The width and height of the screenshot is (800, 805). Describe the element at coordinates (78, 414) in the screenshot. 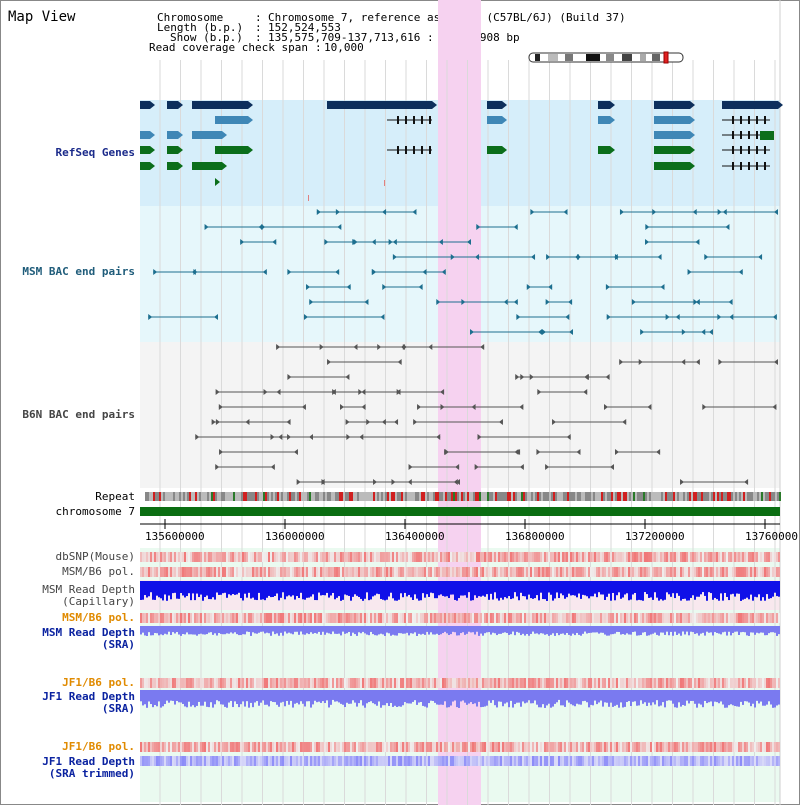

I see `track-label-b6n-bac: B6N BAC end pairs` at that location.